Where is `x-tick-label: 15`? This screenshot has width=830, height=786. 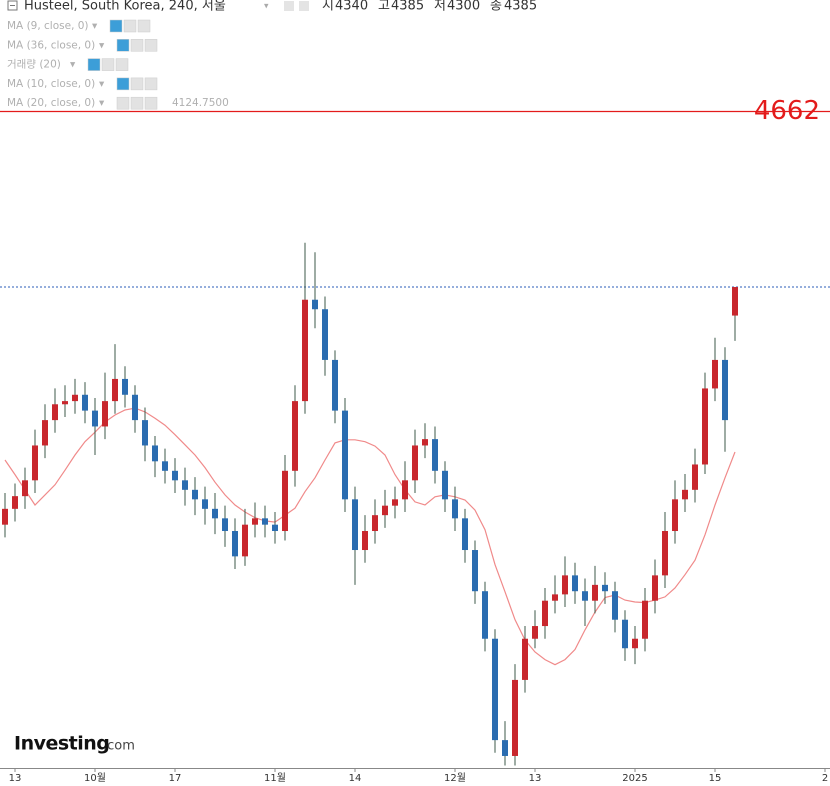
x-tick-label: 15 is located at coordinates (715, 778).